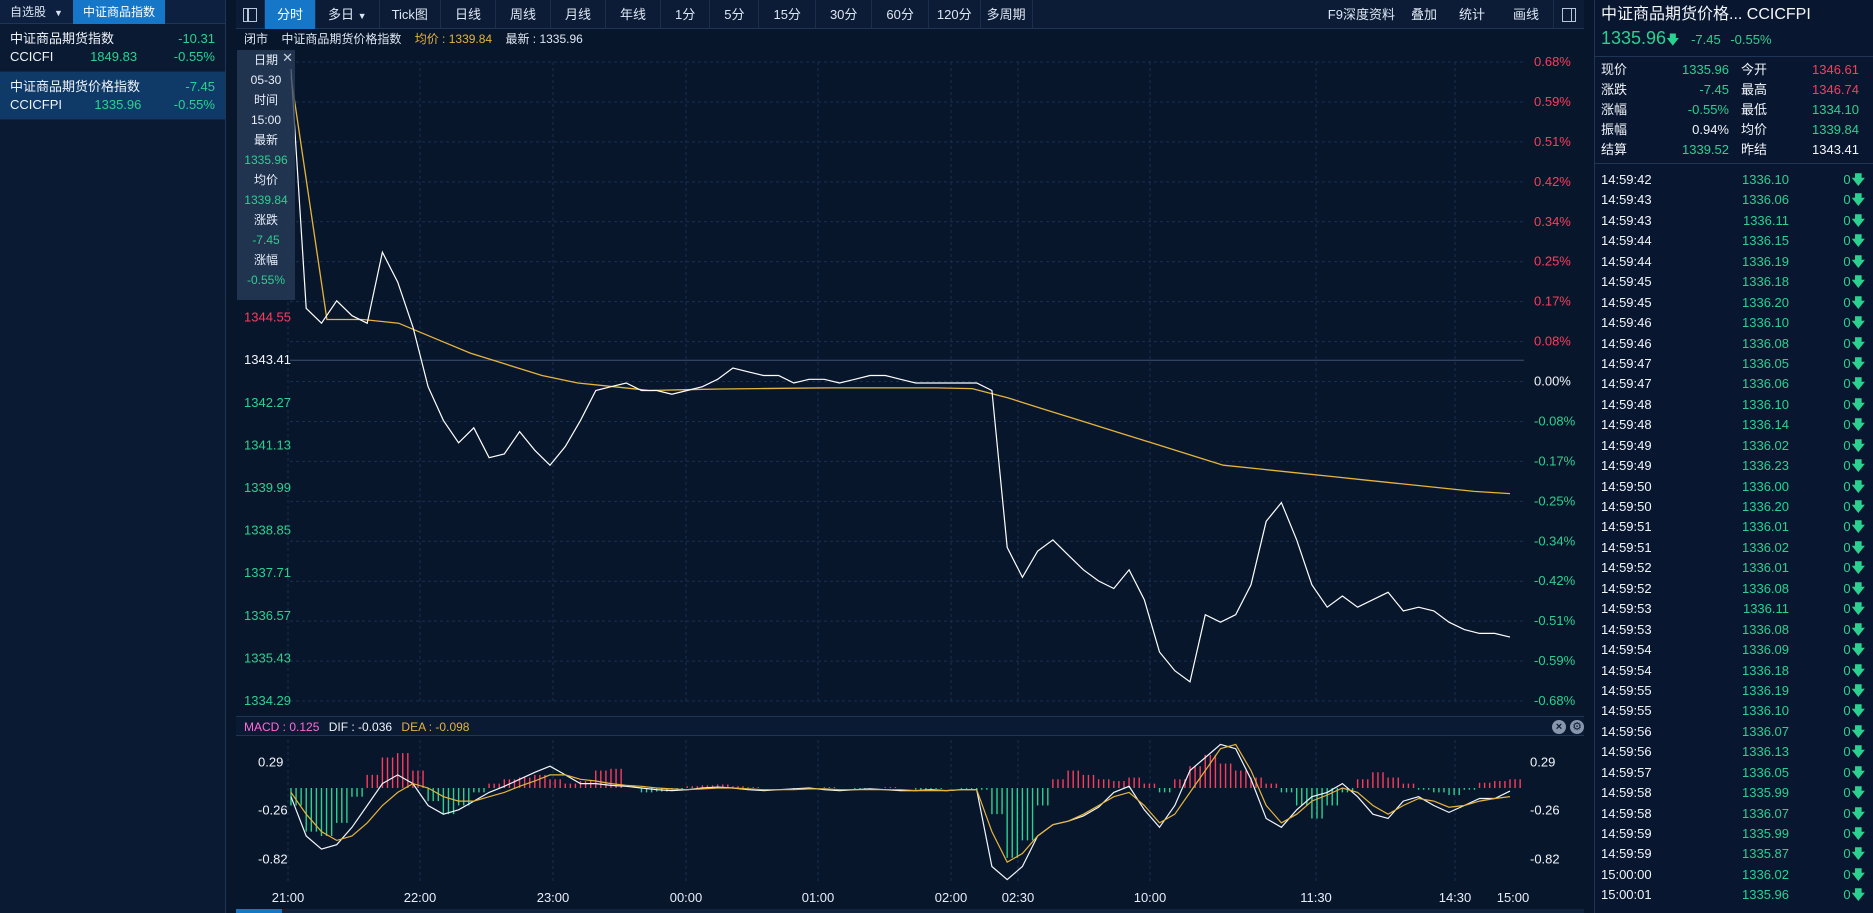  Describe the element at coordinates (1626, 241) in the screenshot. I see `tick-time: 14:59:44` at that location.